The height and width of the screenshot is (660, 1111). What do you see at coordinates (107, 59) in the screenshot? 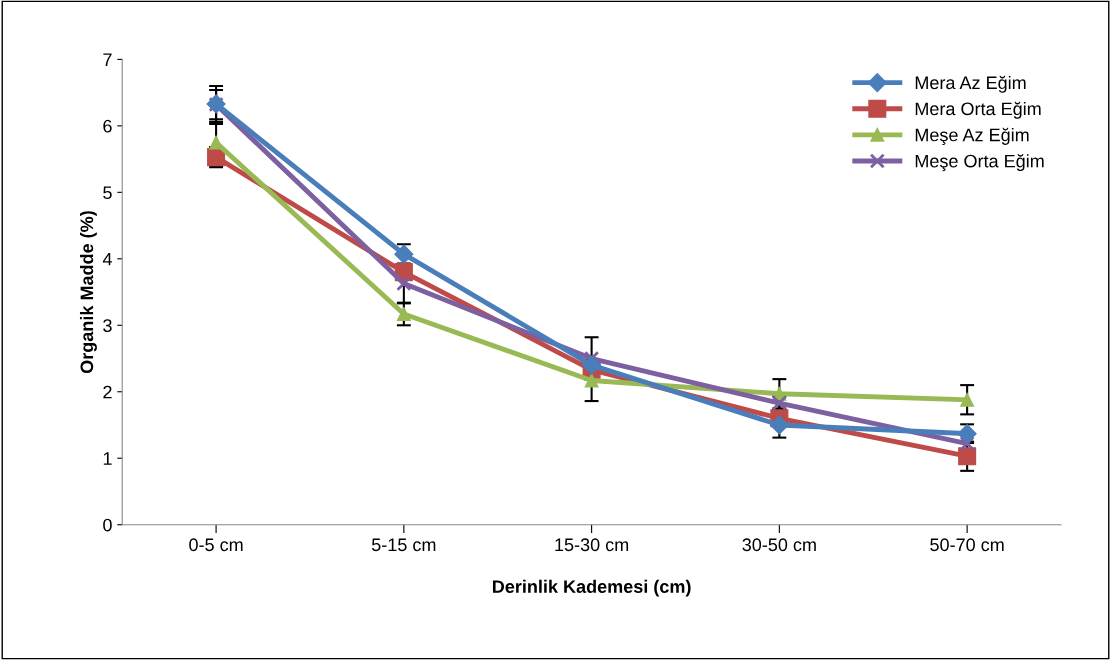
I see `y-tick-label: 7` at bounding box center [107, 59].